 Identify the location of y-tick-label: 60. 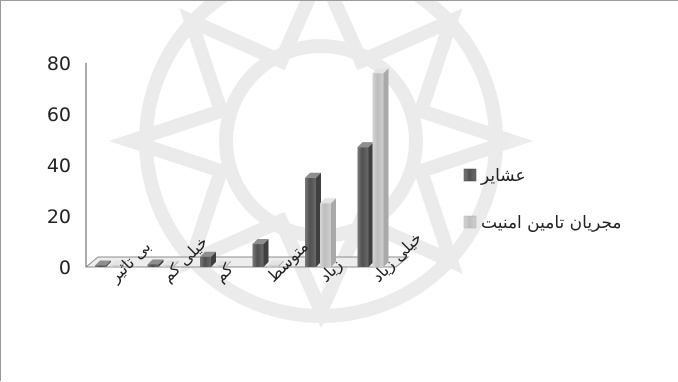
(59, 115).